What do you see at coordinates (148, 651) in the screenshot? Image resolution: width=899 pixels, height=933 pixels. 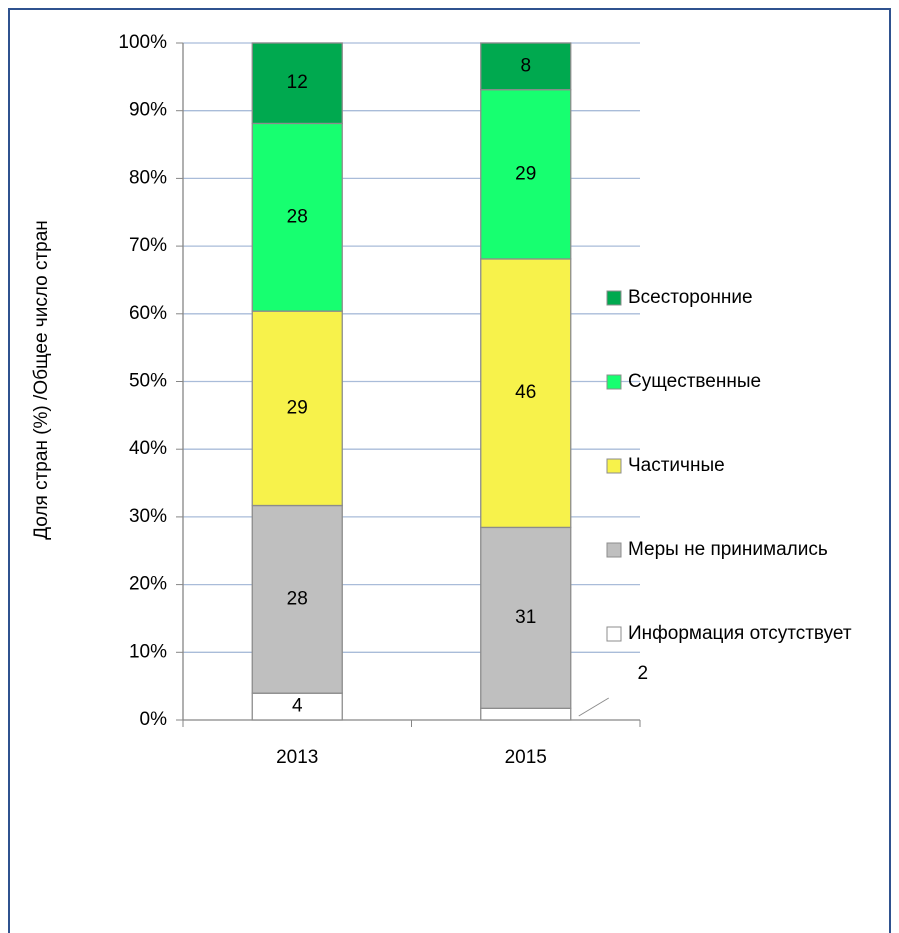 I see `y-tick-label: 10%` at bounding box center [148, 651].